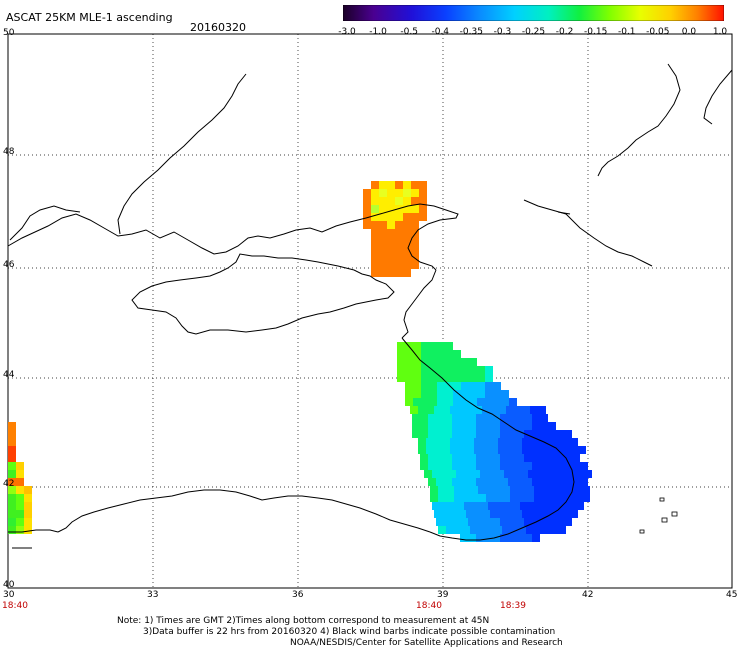 Image resolution: width=740 pixels, height=650 pixels. Describe the element at coordinates (588, 595) in the screenshot. I see `lon-label-42: 42` at that location.